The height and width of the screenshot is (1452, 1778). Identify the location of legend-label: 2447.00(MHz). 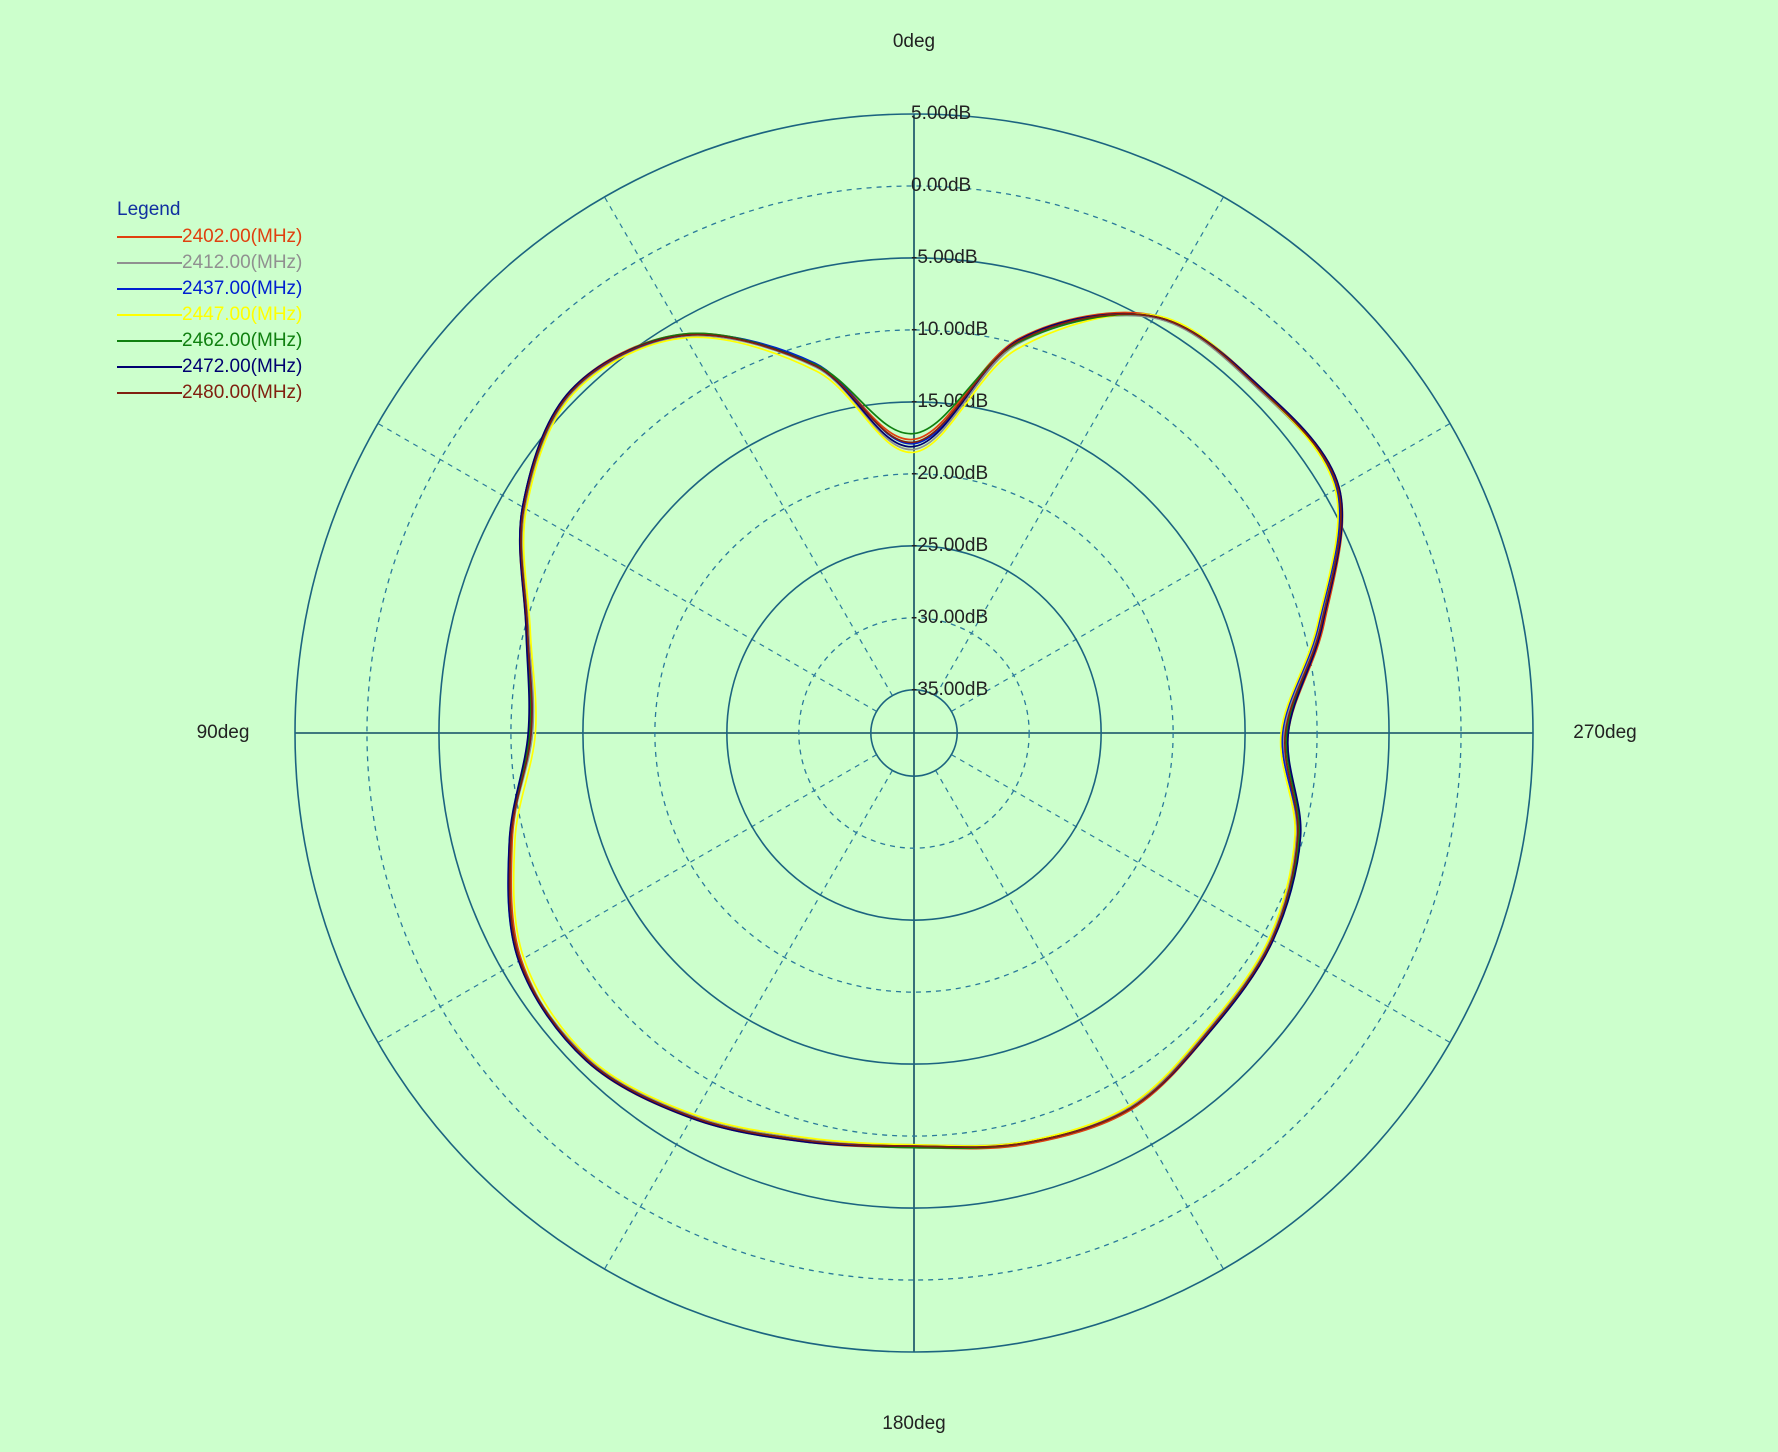
(242, 314).